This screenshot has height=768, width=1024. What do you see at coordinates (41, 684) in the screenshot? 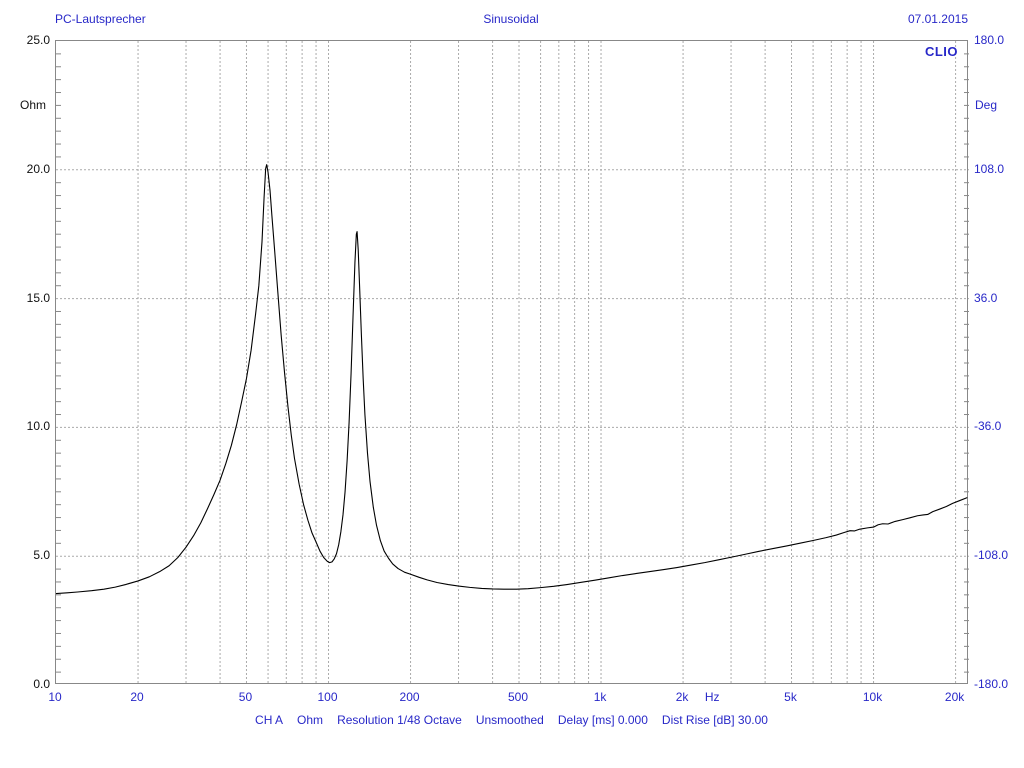
I see `left-axis-tick-label: 0.0` at bounding box center [41, 684].